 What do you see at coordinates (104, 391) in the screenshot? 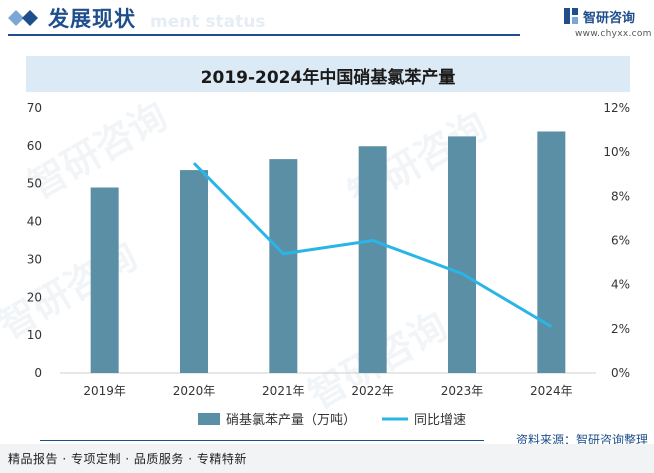
I see `x-tick-label: 2019年` at bounding box center [104, 391].